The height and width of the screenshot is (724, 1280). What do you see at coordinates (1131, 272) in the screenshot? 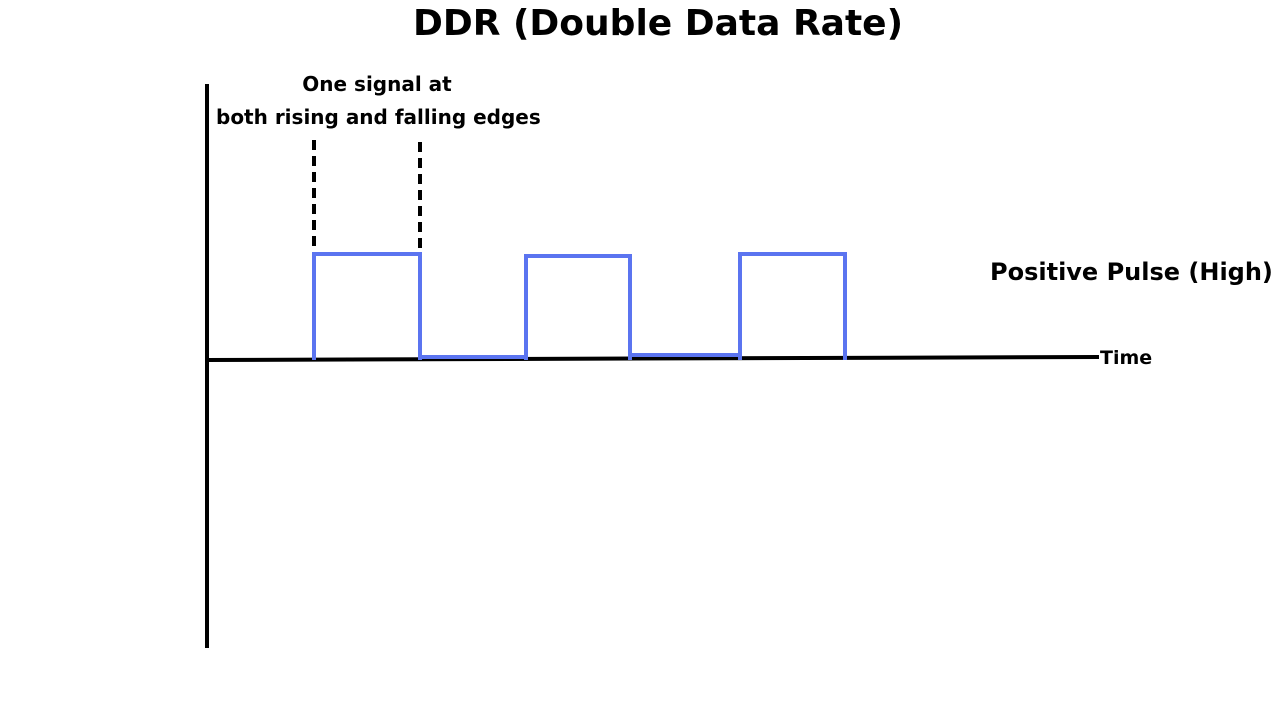
I see `positive-pulse-label: Positive Pulse (High)` at bounding box center [1131, 272].